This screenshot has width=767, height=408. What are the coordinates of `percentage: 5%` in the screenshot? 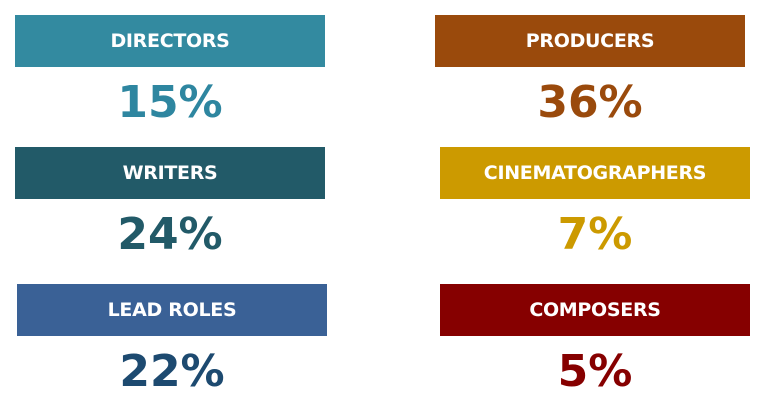 It's located at (595, 371).